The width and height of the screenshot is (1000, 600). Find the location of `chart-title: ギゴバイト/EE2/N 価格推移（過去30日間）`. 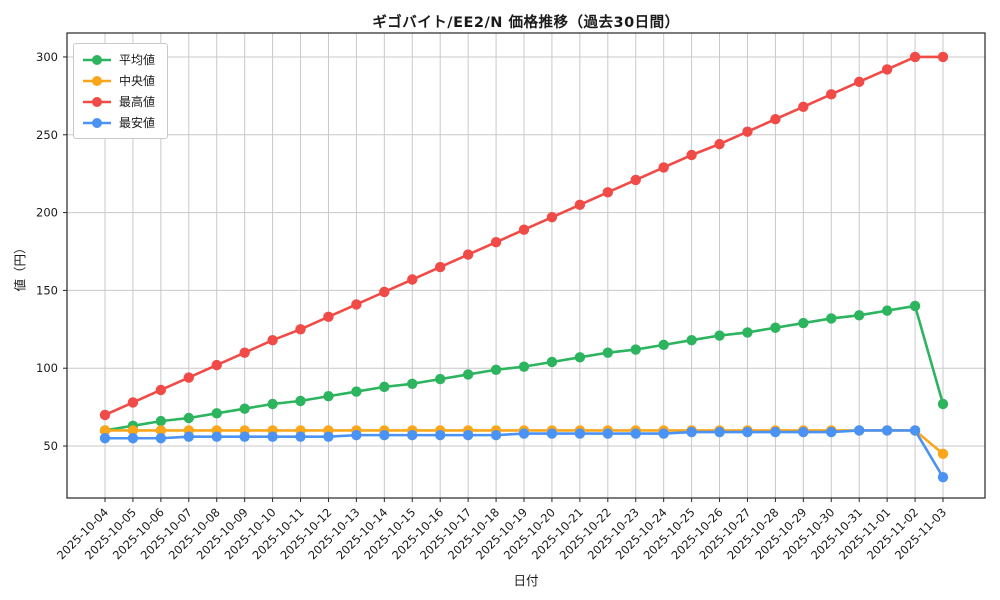

chart-title: ギゴバイト/EE2/N 価格推移（過去30日間） is located at coordinates (526, 23).